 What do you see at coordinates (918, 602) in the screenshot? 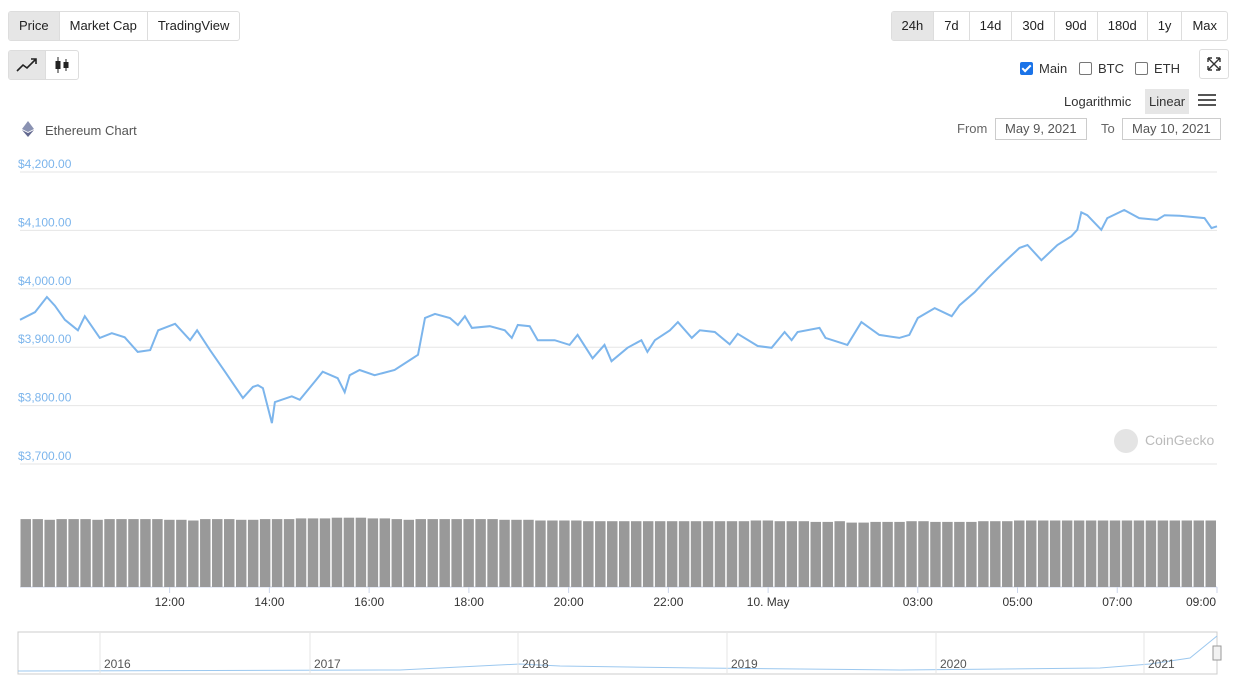
I see `x-tick-label: 03:00` at bounding box center [918, 602].